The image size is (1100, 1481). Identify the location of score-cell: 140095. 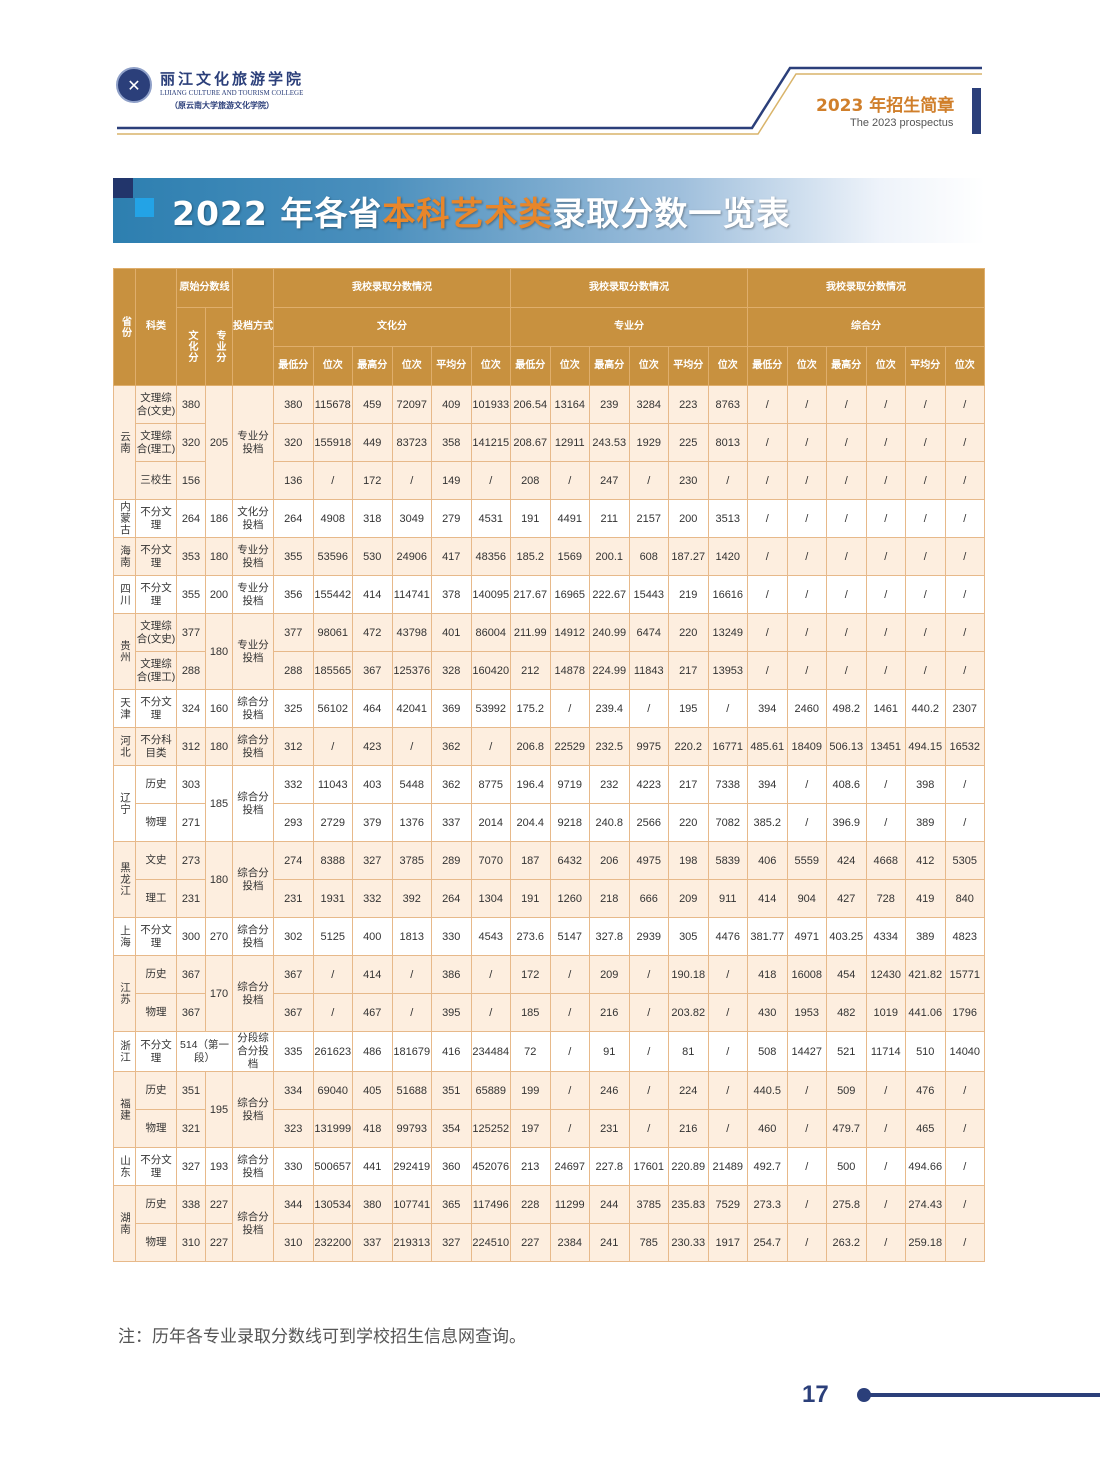
(490, 594).